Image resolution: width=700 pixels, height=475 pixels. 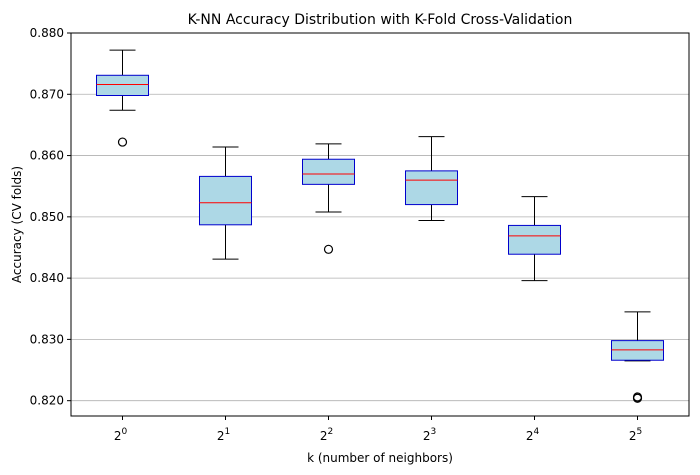 I want to click on x-tick-label: 24, so click(x=533, y=435).